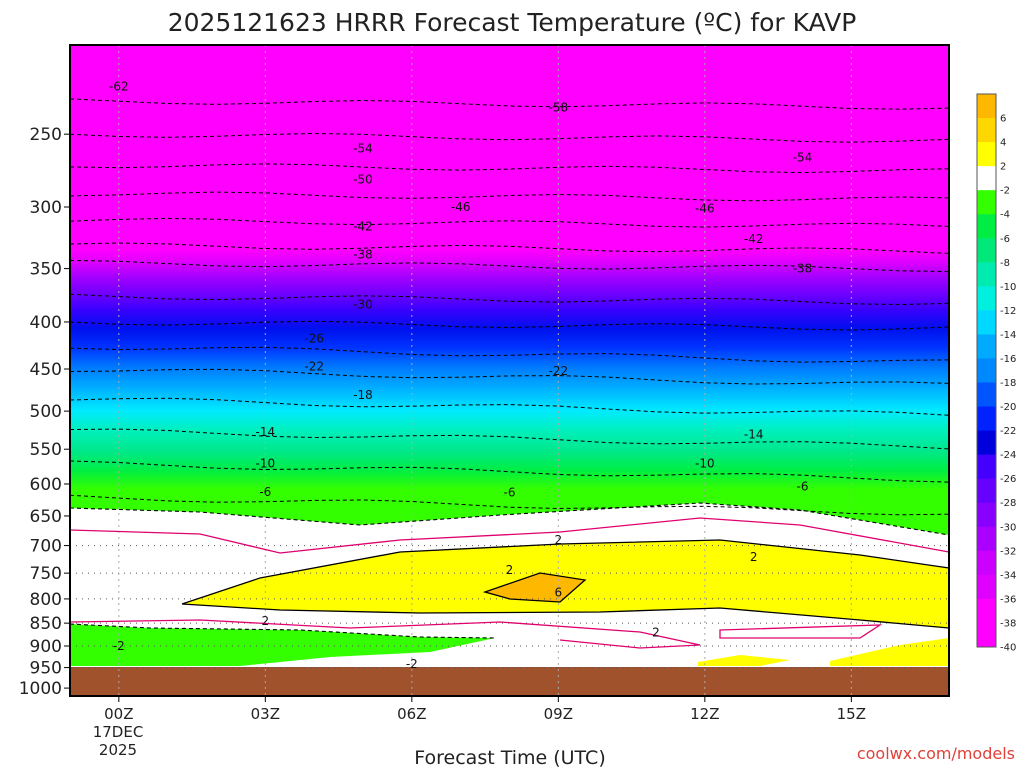 Image resolution: width=1024 pixels, height=768 pixels. What do you see at coordinates (46, 485) in the screenshot?
I see `y-tick-label-600: 600` at bounding box center [46, 485].